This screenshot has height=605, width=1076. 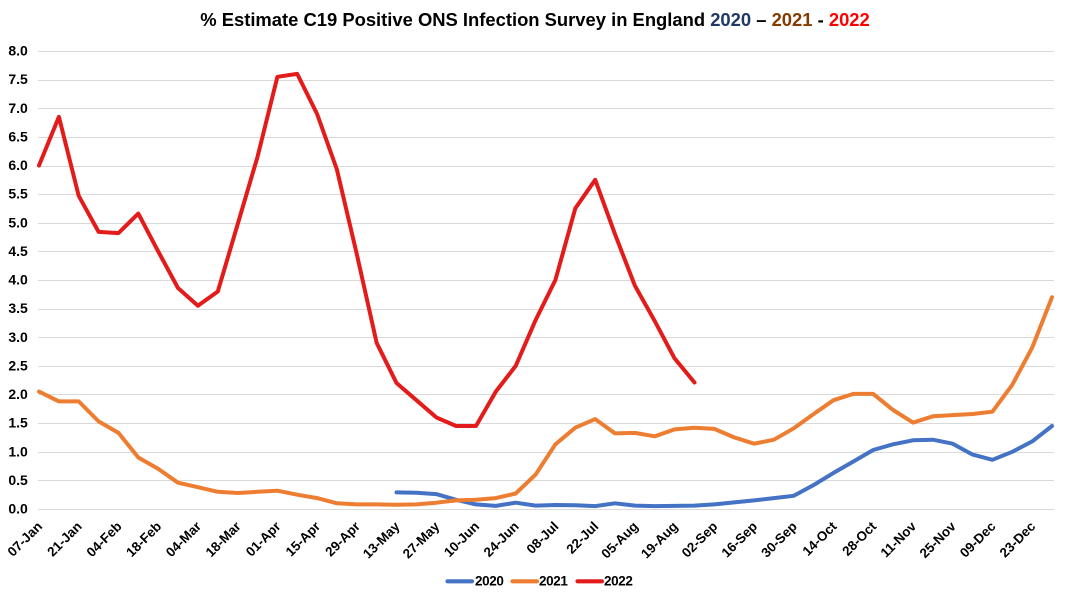 I want to click on svg-text: 0.5, so click(x=18, y=480).